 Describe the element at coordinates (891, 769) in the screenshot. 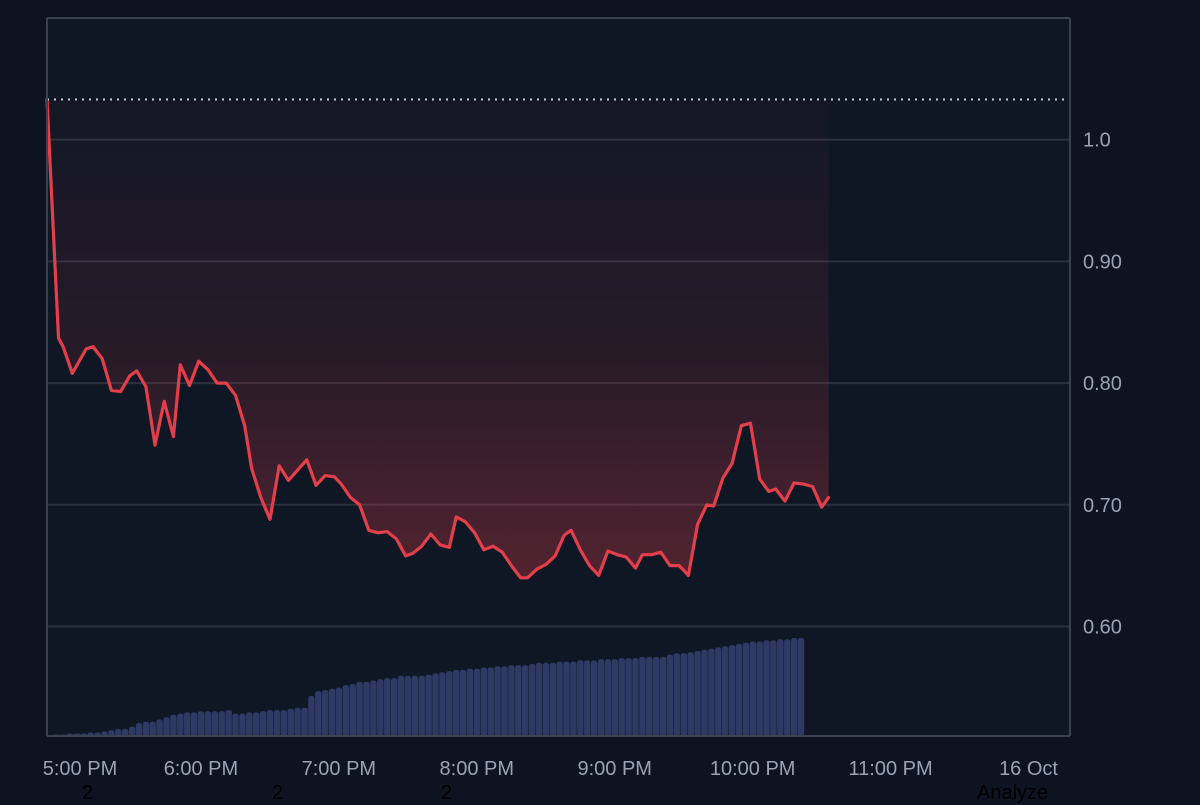

I see `x-tick-label: 11:00 PM` at that location.